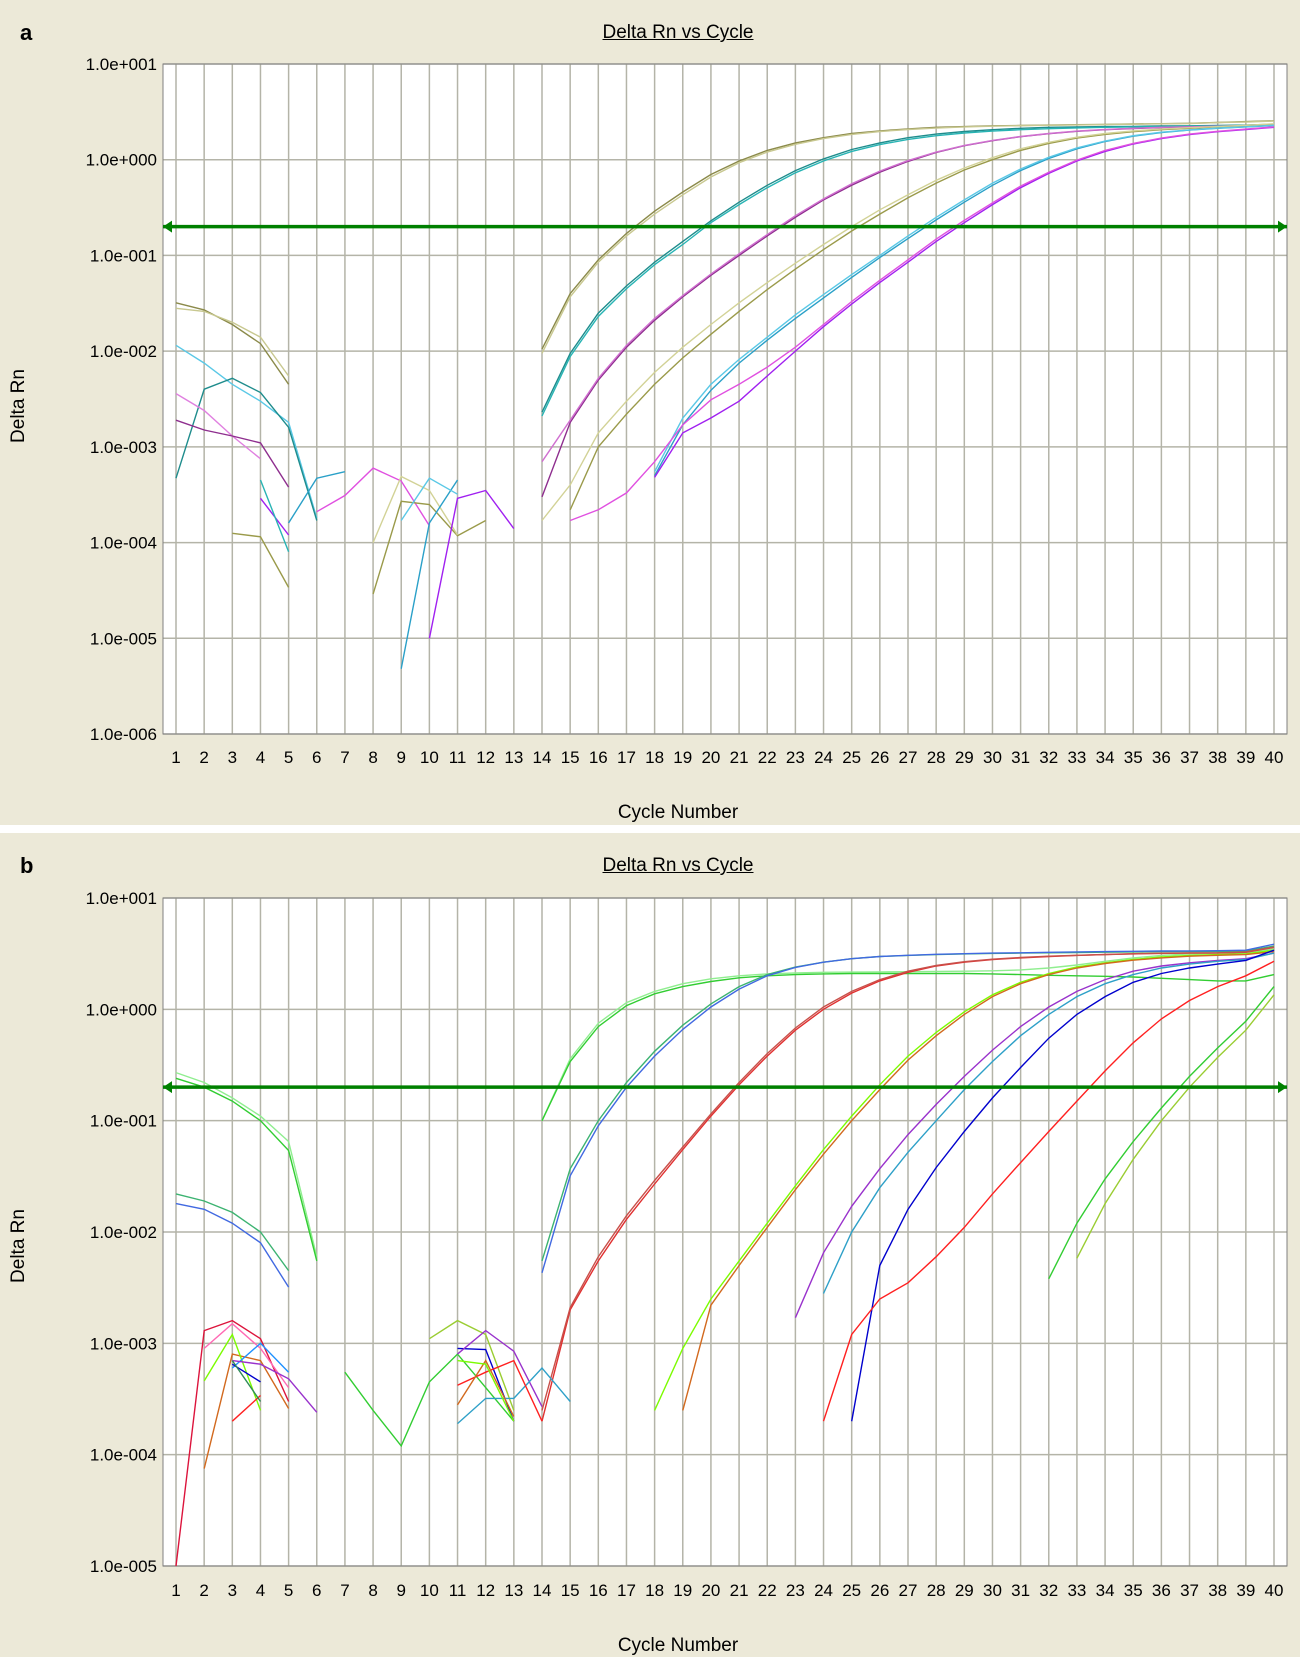  Describe the element at coordinates (123, 638) in the screenshot. I see `y-tick-label: 1.0e-005` at that location.